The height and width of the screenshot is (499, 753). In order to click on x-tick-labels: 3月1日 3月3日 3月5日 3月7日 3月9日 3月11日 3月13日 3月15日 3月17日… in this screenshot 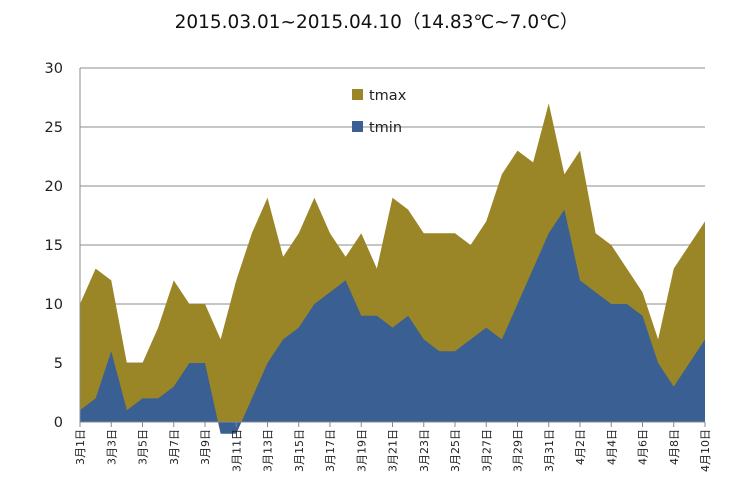, I will do `click(393, 447)`.